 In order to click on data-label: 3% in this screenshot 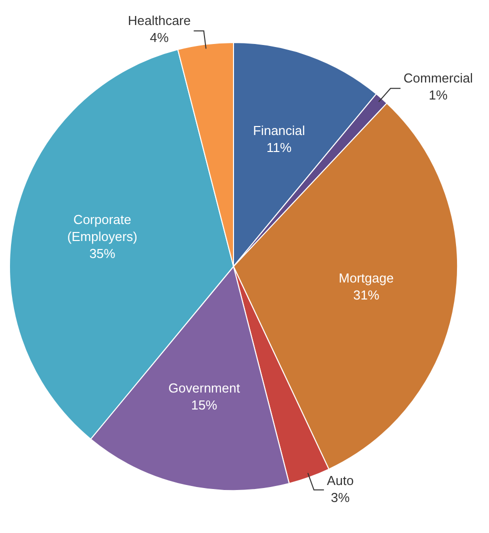, I will do `click(340, 497)`.